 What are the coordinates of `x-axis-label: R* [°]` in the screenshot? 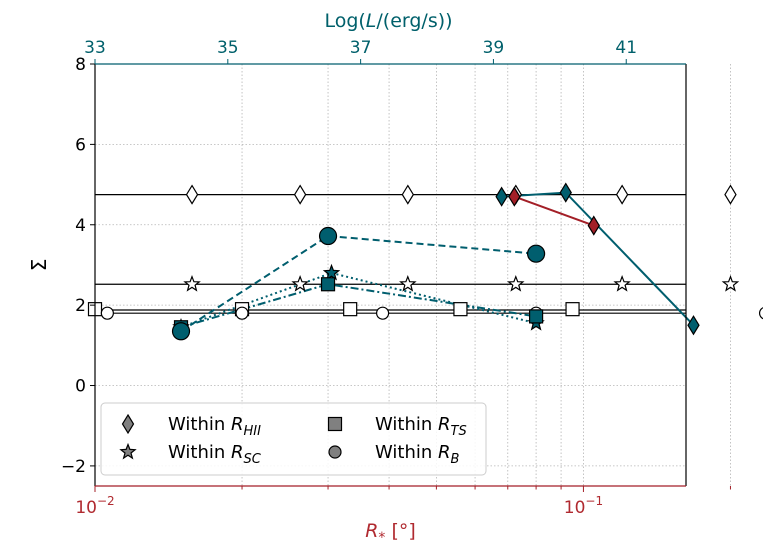 It's located at (390, 532).